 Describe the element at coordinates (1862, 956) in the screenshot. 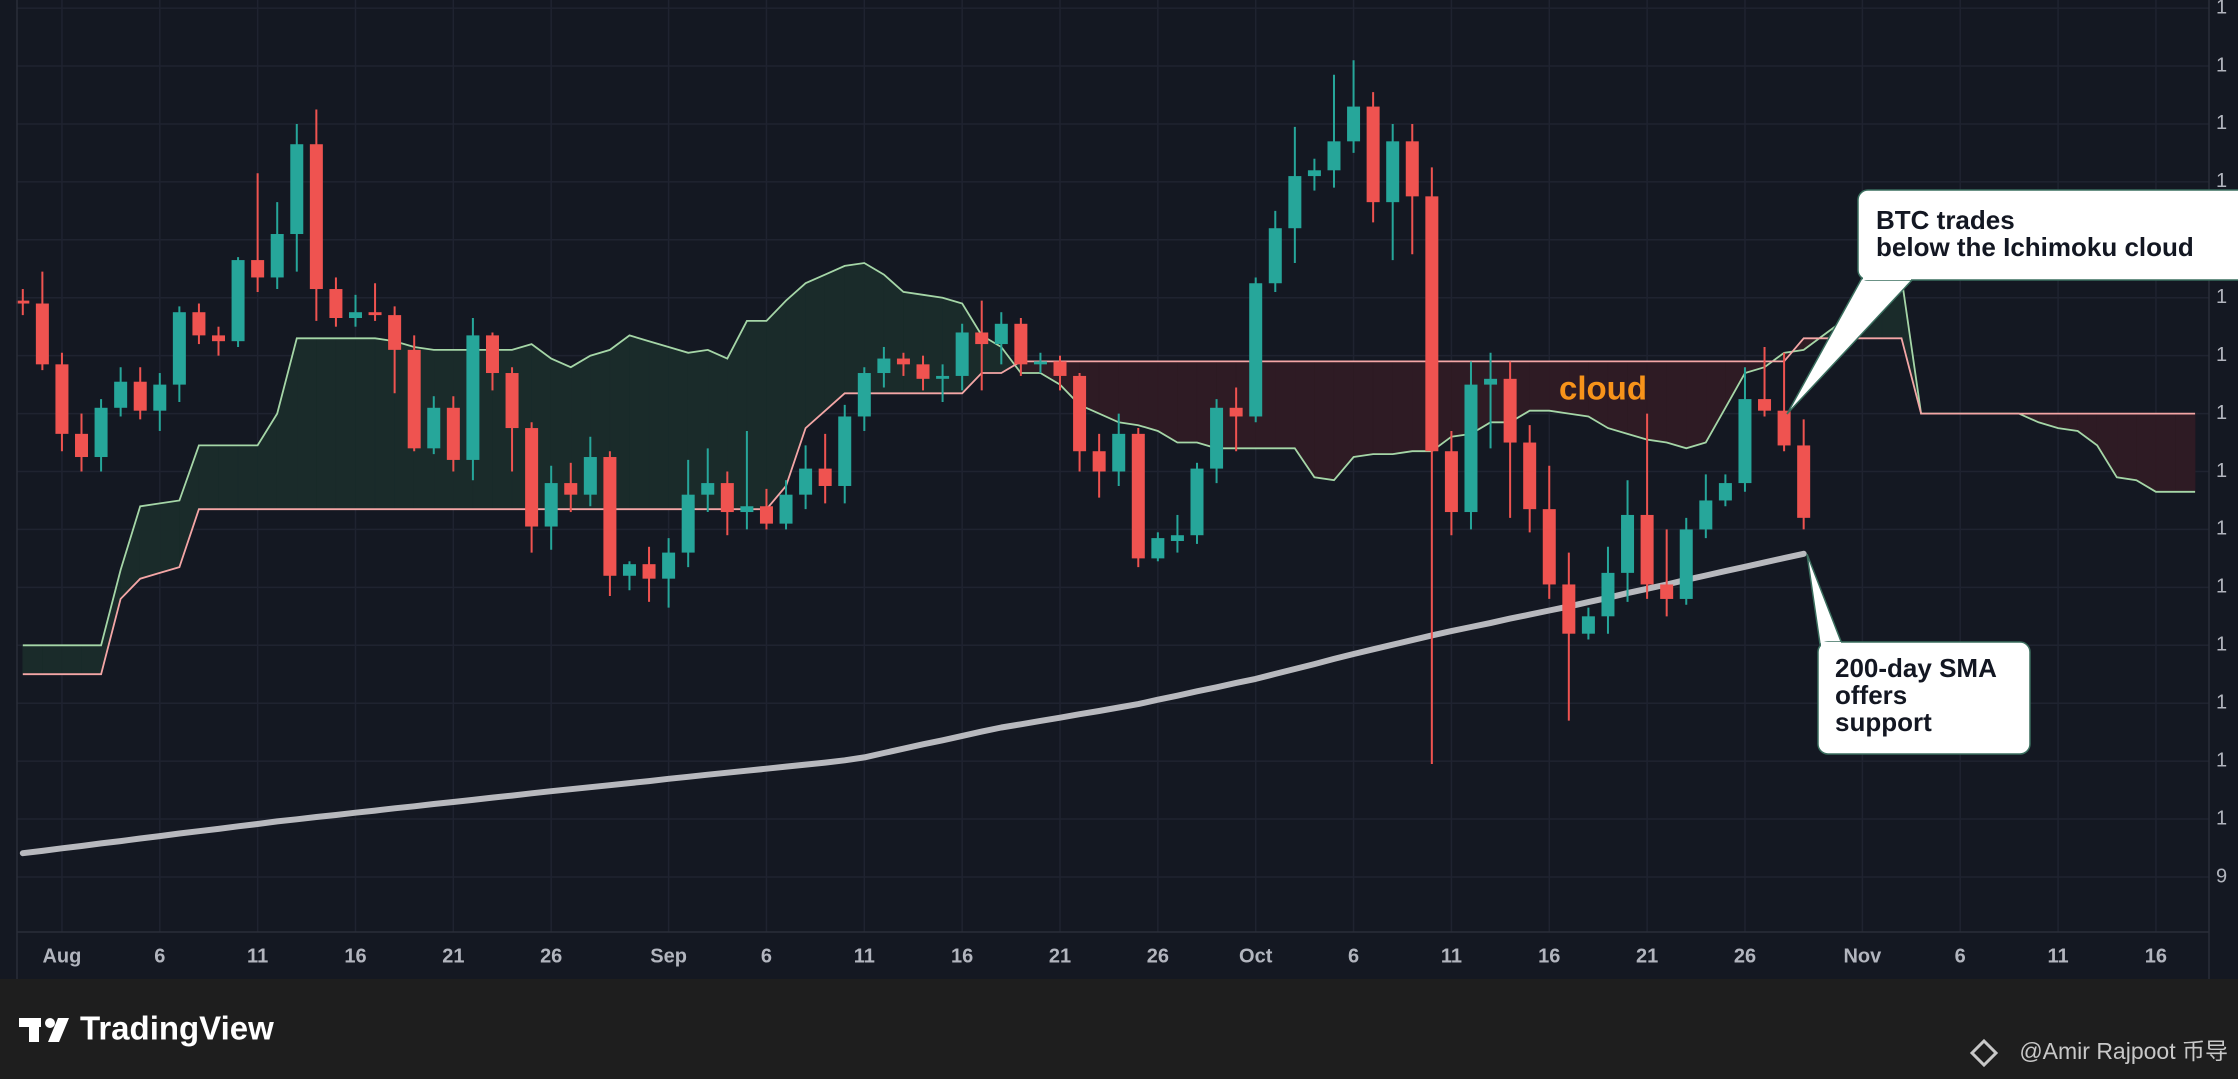

I see `x-tick-label: Nov` at that location.